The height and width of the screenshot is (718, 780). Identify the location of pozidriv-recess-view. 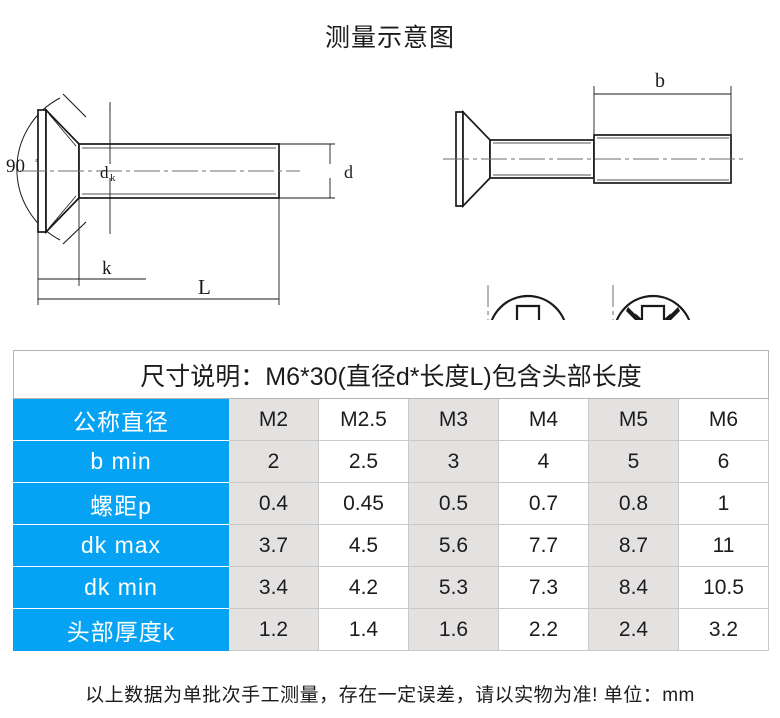
(651, 302).